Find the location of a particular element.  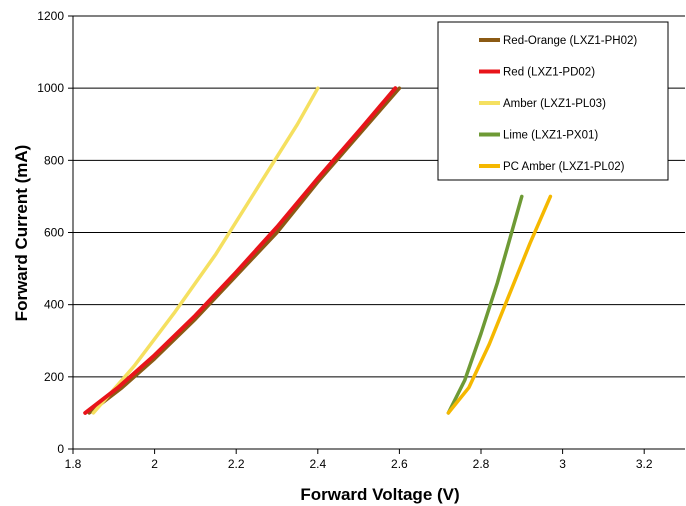

legend-label: Amber (LXZ1-PL03) is located at coordinates (554, 104).